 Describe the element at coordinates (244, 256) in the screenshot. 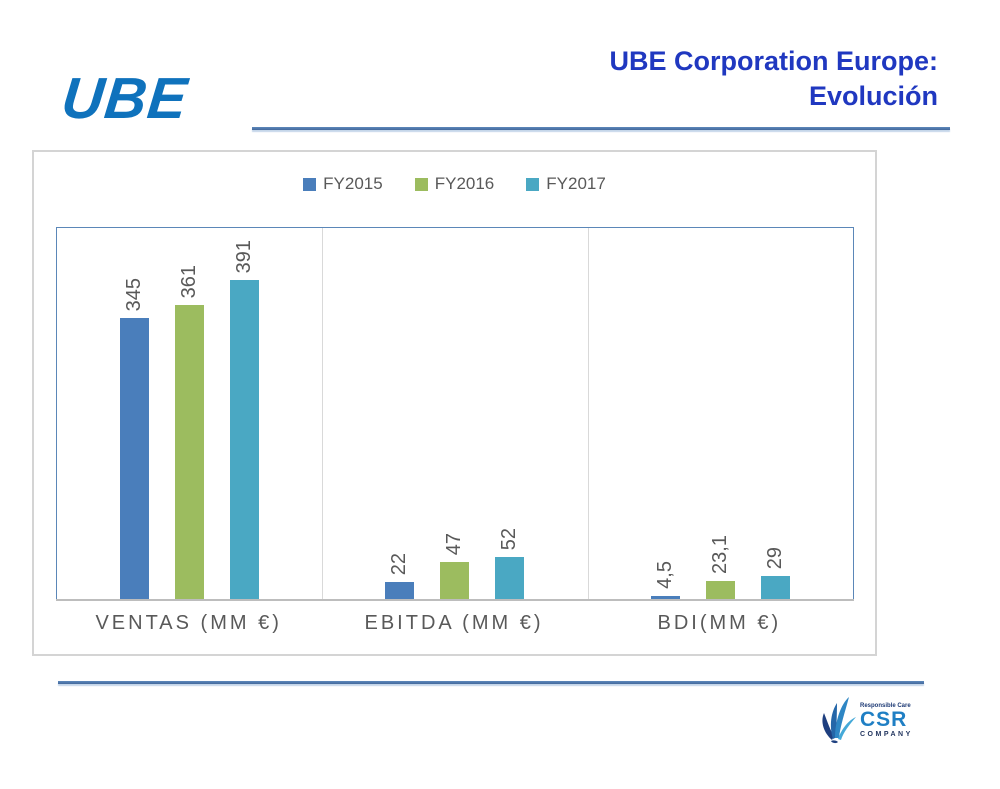

I see `bar-value-label: 391` at that location.